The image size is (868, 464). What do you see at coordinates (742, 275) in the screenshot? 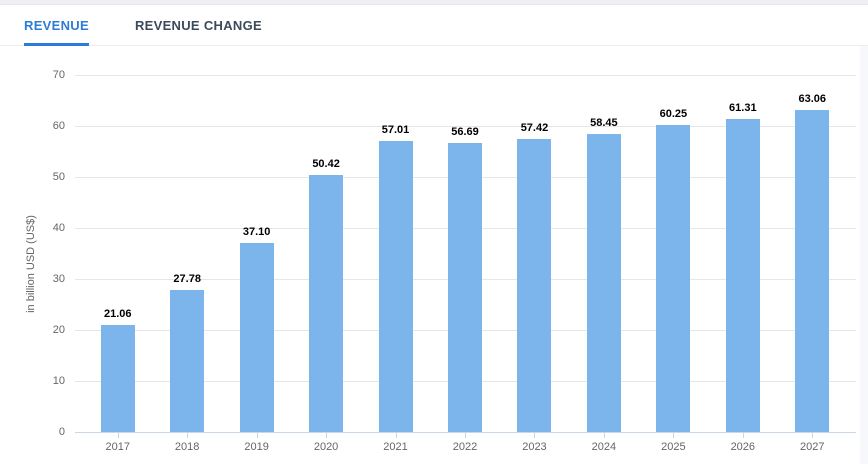
I see `revenue-bar-2026` at bounding box center [742, 275].